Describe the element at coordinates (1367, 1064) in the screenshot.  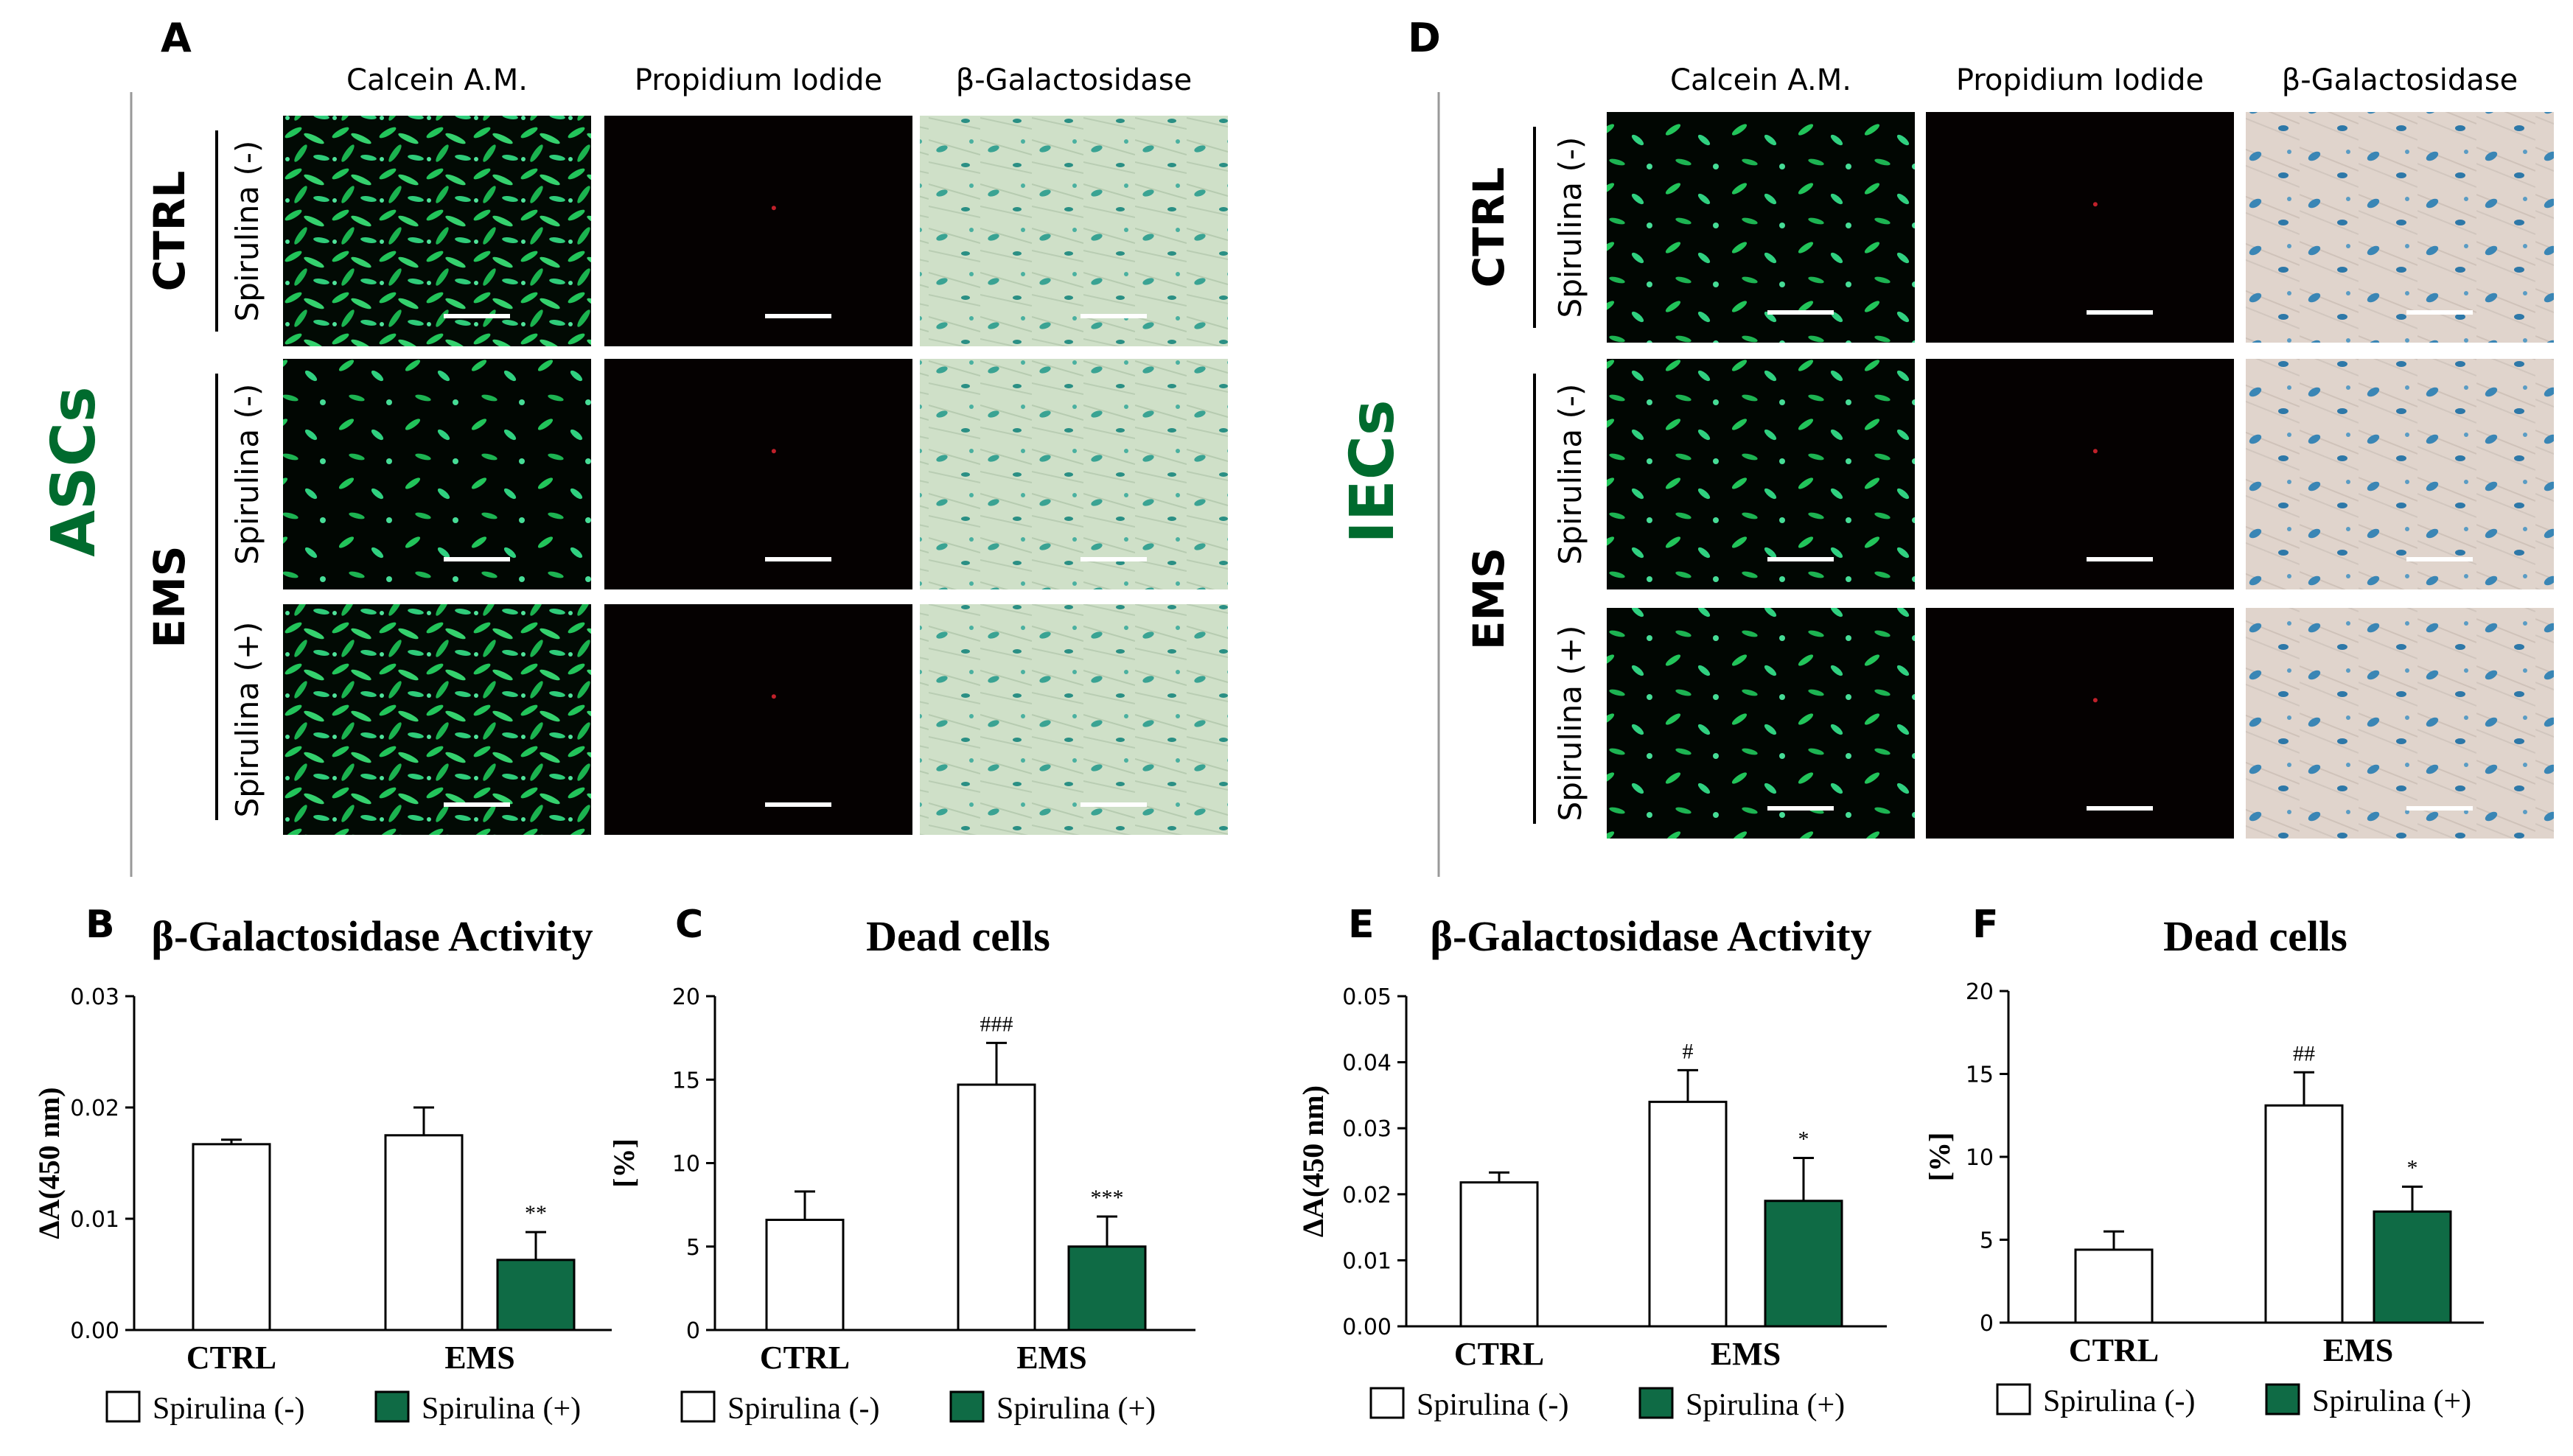
I see `y-tick-label: 0.04` at that location.